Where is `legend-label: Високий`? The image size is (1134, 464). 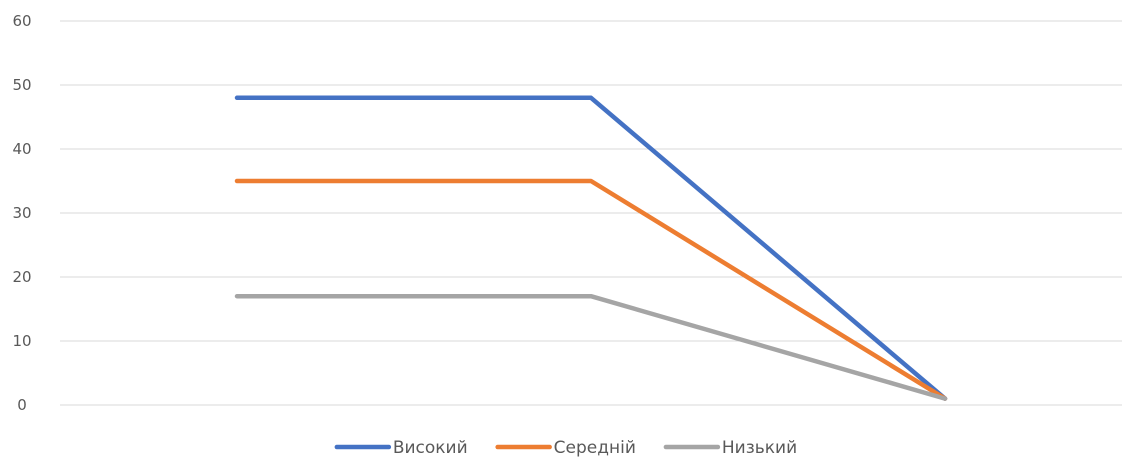 legend-label: Високий is located at coordinates (430, 448).